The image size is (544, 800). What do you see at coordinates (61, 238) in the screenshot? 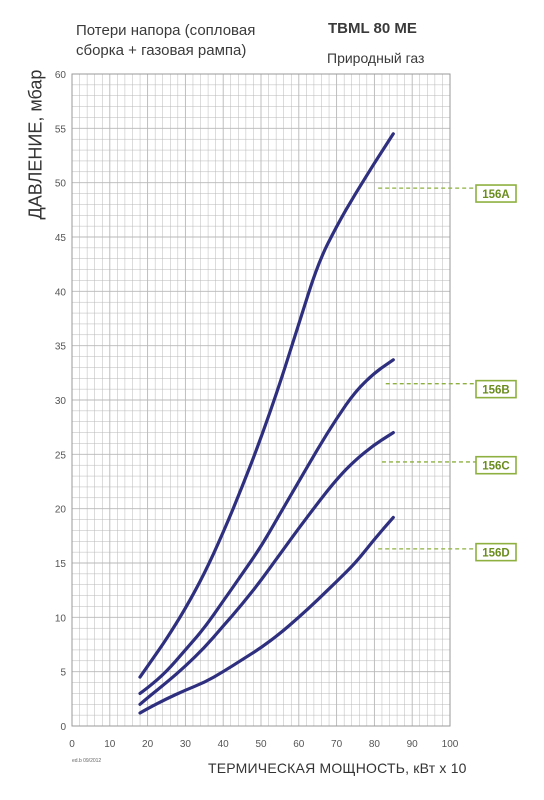
I see `y-tick-label: 45` at bounding box center [61, 238].